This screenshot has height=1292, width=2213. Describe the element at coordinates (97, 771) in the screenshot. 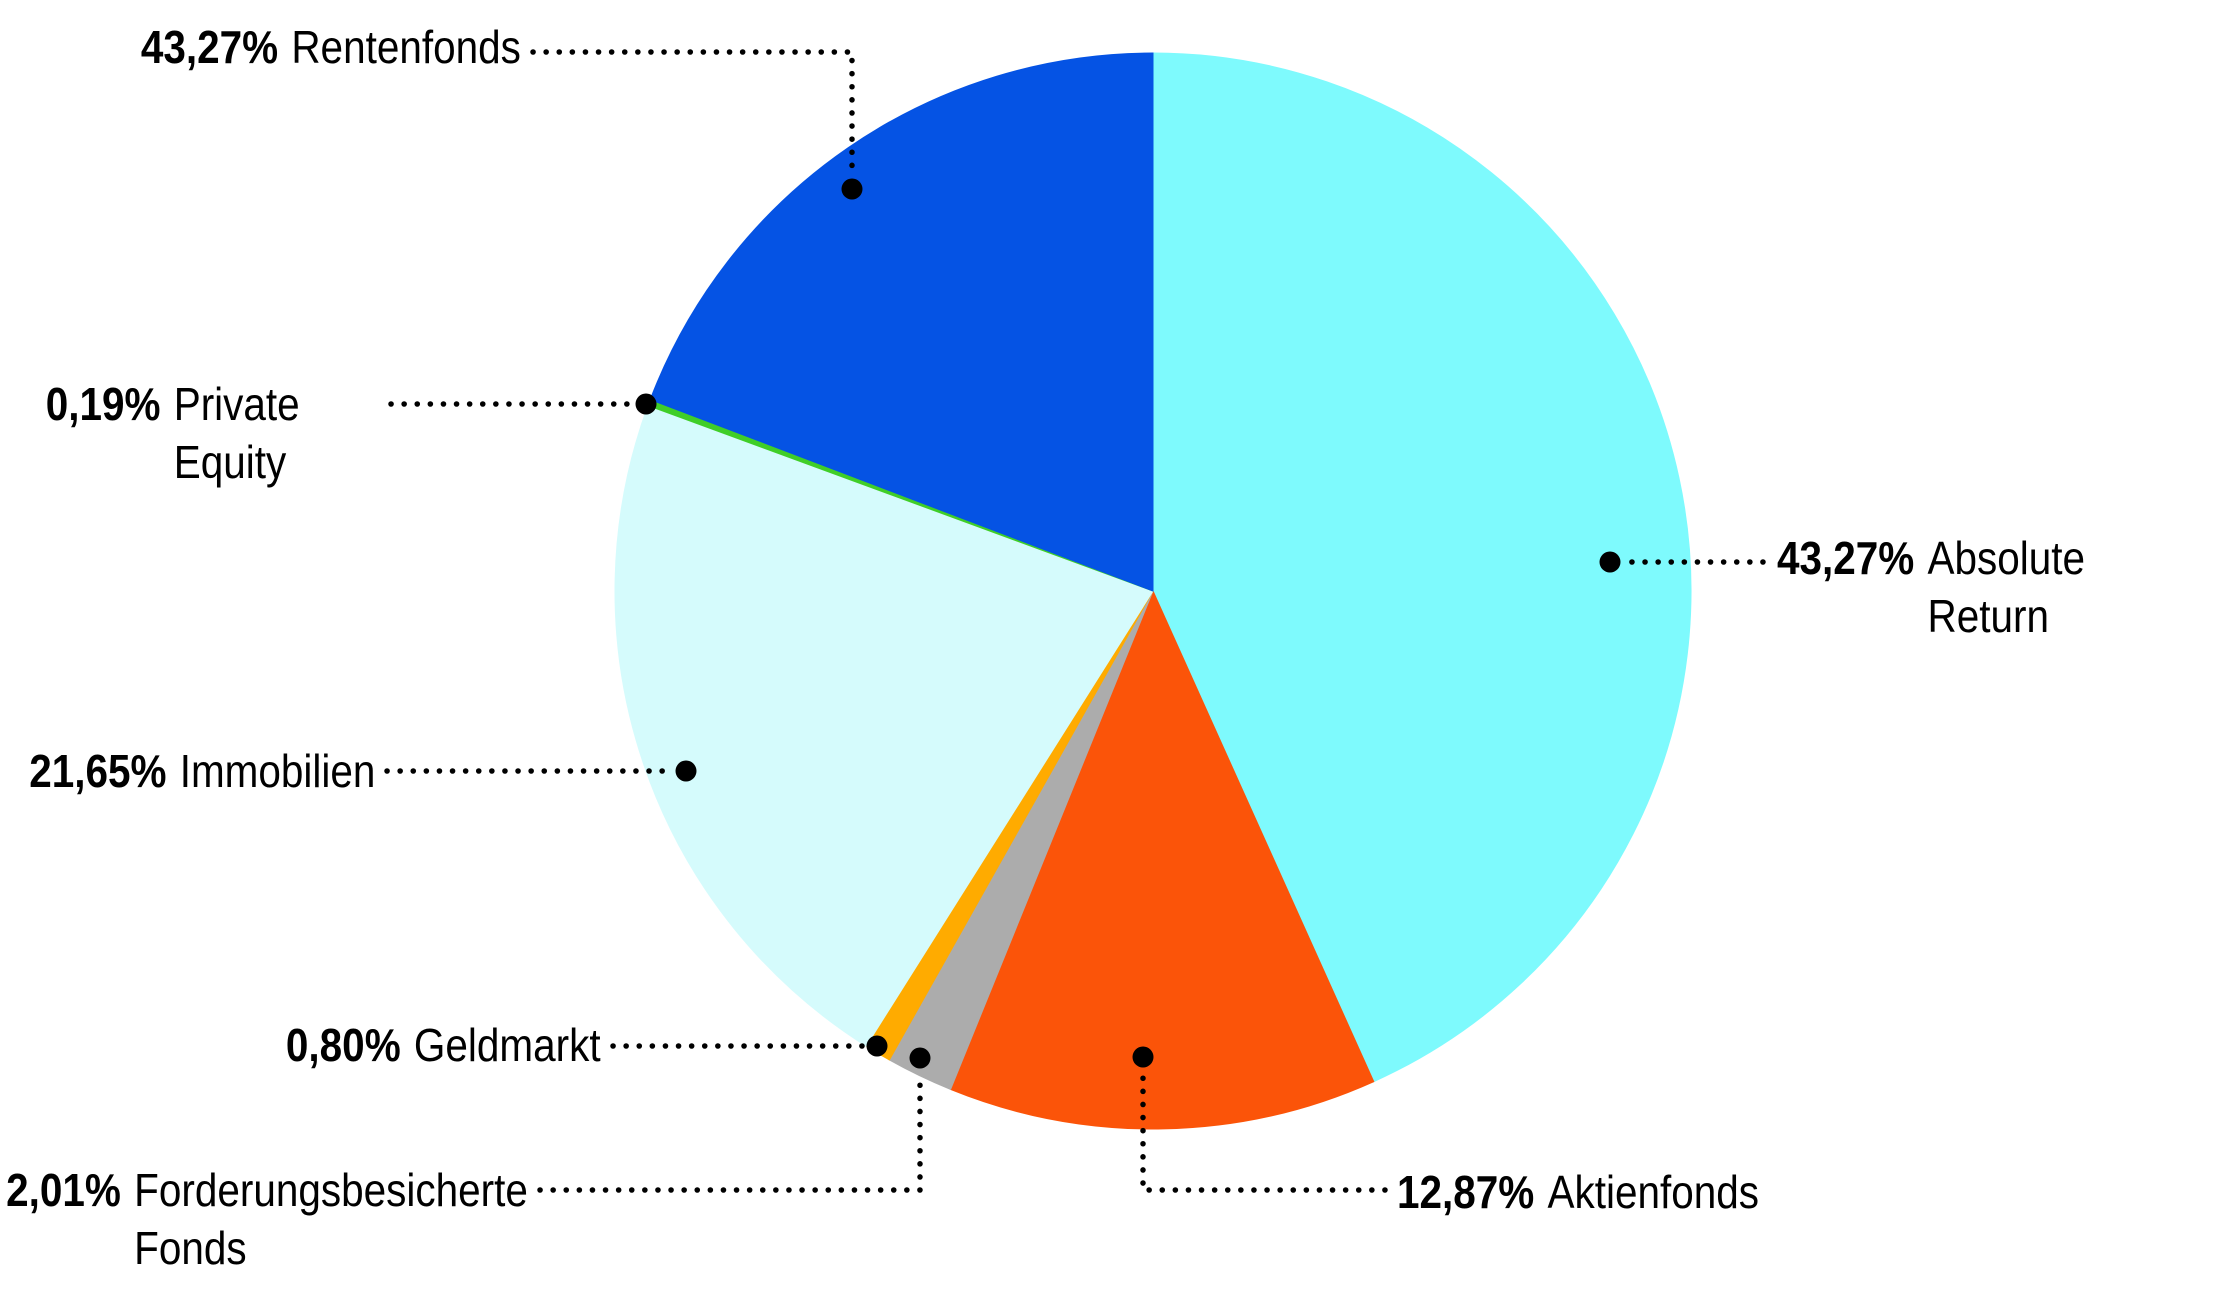

I see `label-percent: 21,65%` at that location.